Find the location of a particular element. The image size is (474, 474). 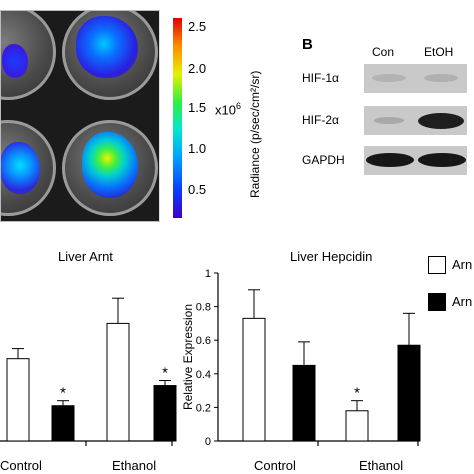

y-tick-label: 0.2 is located at coordinates (203, 408).